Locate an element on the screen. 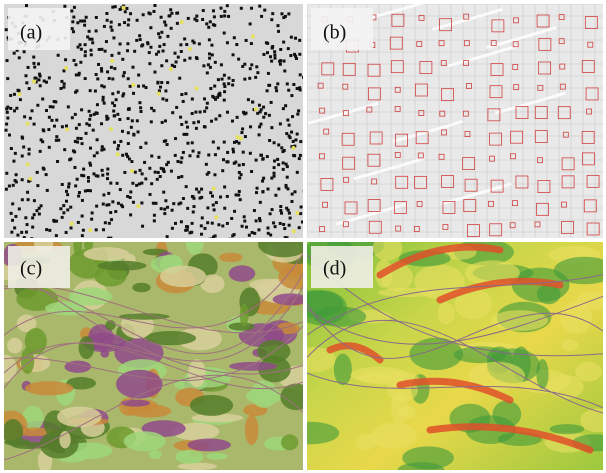 The width and height of the screenshot is (606, 473). panel-label: (a) is located at coordinates (31, 33).